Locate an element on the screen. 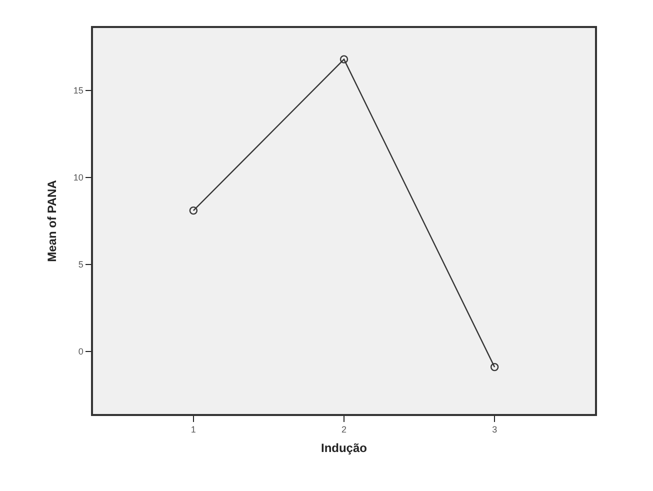  x-tick-label: 2 is located at coordinates (344, 429).